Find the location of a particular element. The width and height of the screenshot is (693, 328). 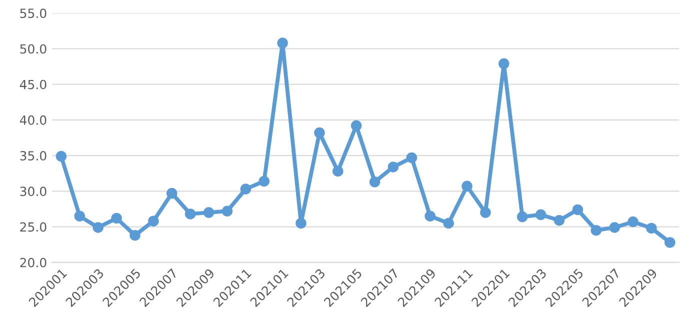

y-tick-label: 40.0 is located at coordinates (33, 120).